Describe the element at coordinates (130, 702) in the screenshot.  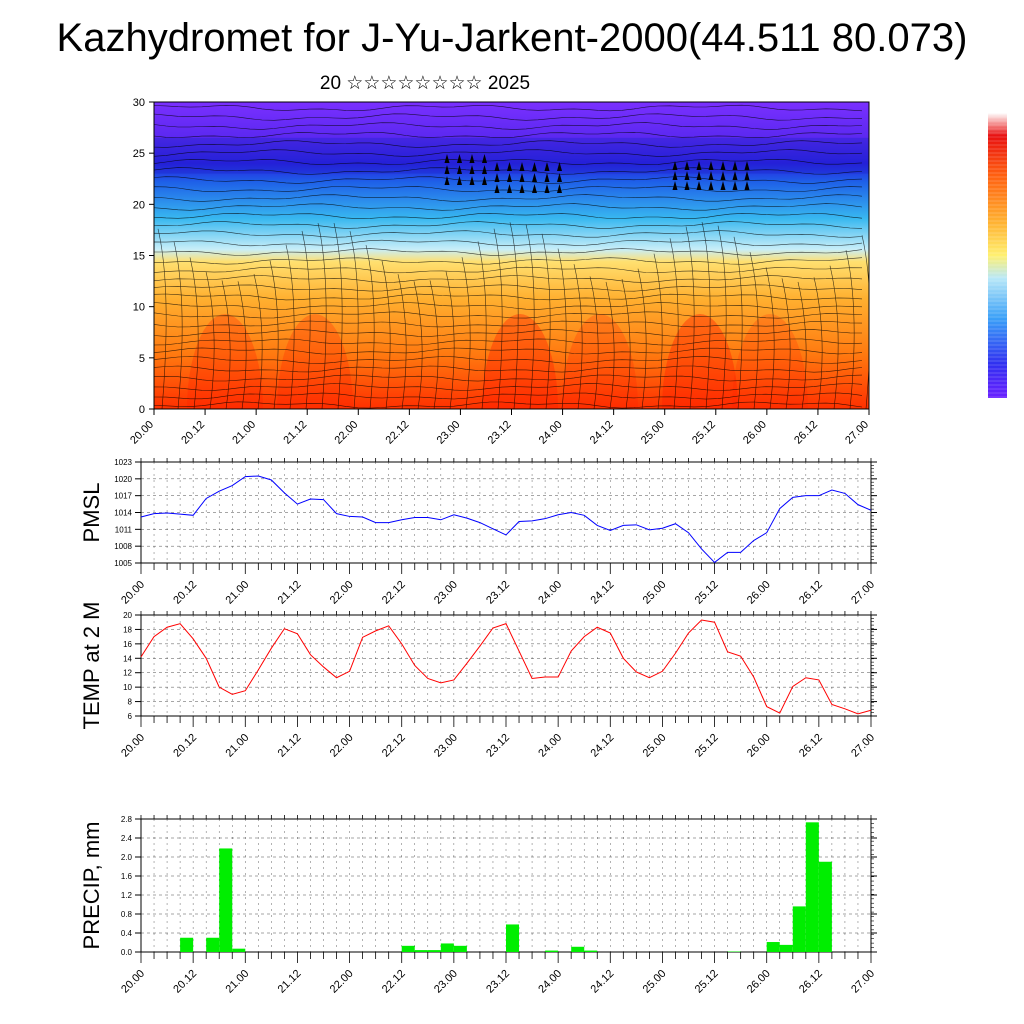
I see `y-tick-label: 8` at that location.